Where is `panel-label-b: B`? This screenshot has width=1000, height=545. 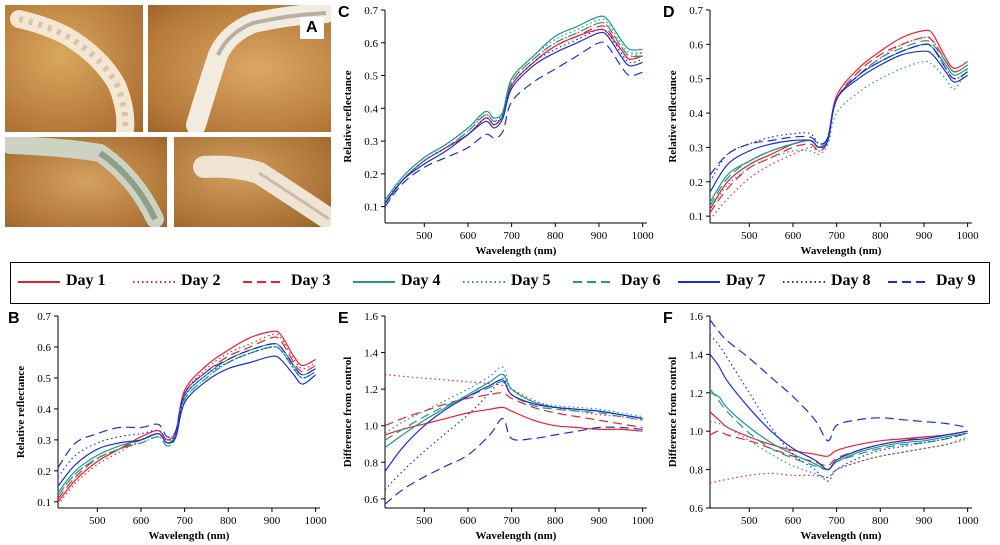 panel-label-b: B is located at coordinates (14, 318).